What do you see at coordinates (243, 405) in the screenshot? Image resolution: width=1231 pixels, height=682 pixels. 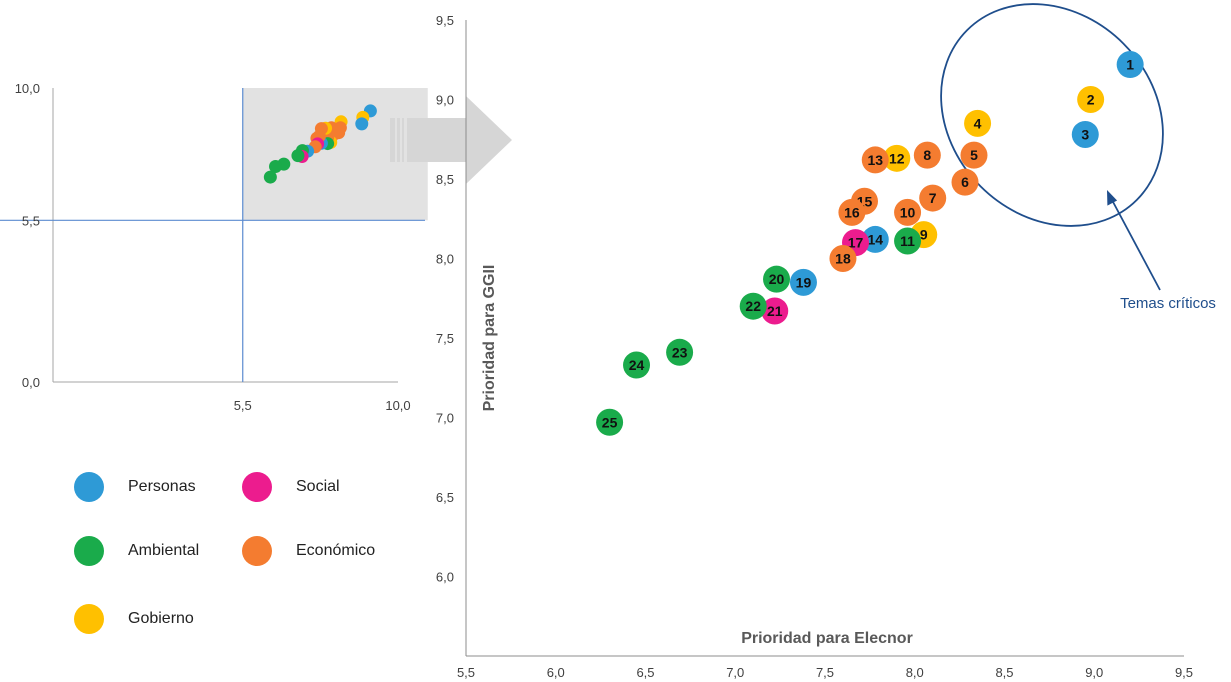 I see `overview-x-tick-label: 5,5` at bounding box center [243, 405].